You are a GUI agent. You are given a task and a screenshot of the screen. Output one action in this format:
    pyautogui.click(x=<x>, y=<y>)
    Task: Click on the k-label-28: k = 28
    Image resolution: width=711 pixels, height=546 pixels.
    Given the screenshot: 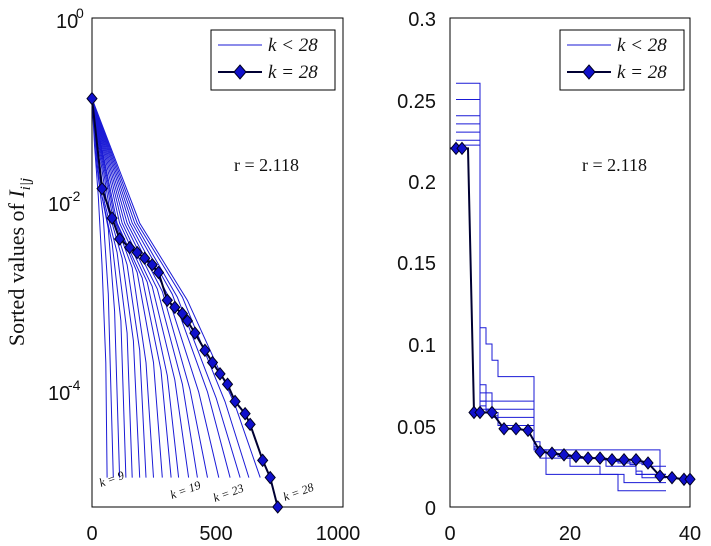 What is the action you would take?
    pyautogui.click(x=298, y=492)
    